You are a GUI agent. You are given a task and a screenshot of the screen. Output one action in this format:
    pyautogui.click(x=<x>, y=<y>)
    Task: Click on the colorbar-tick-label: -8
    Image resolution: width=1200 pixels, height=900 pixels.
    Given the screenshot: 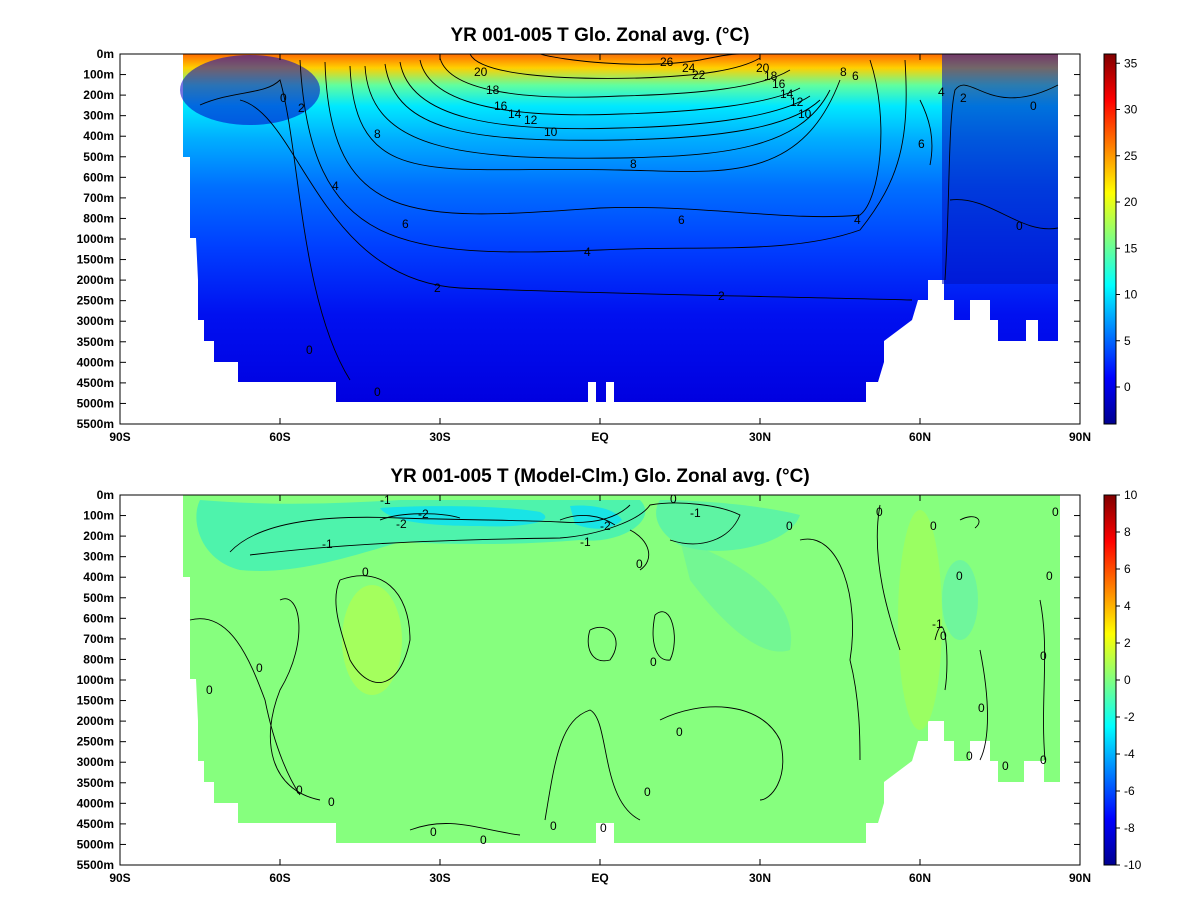 What is the action you would take?
    pyautogui.click(x=1129, y=828)
    